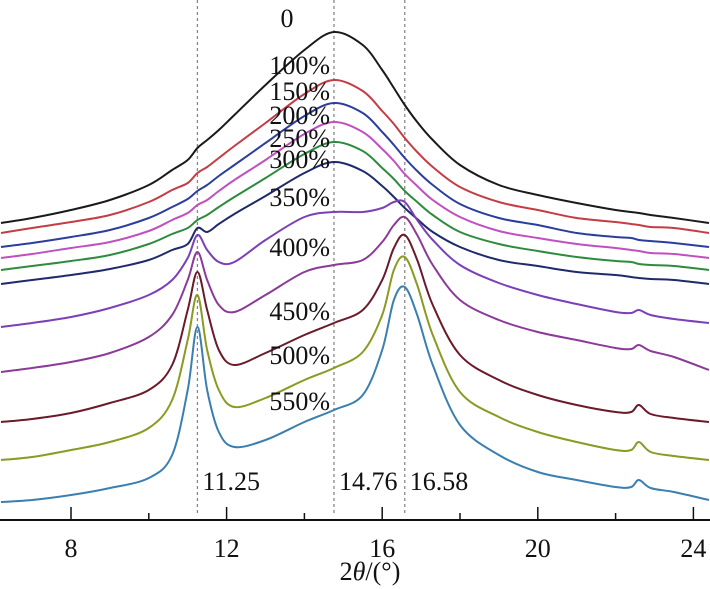 This screenshot has width=710, height=589. Describe the element at coordinates (299, 247) in the screenshot. I see `series-label: 400%` at that location.